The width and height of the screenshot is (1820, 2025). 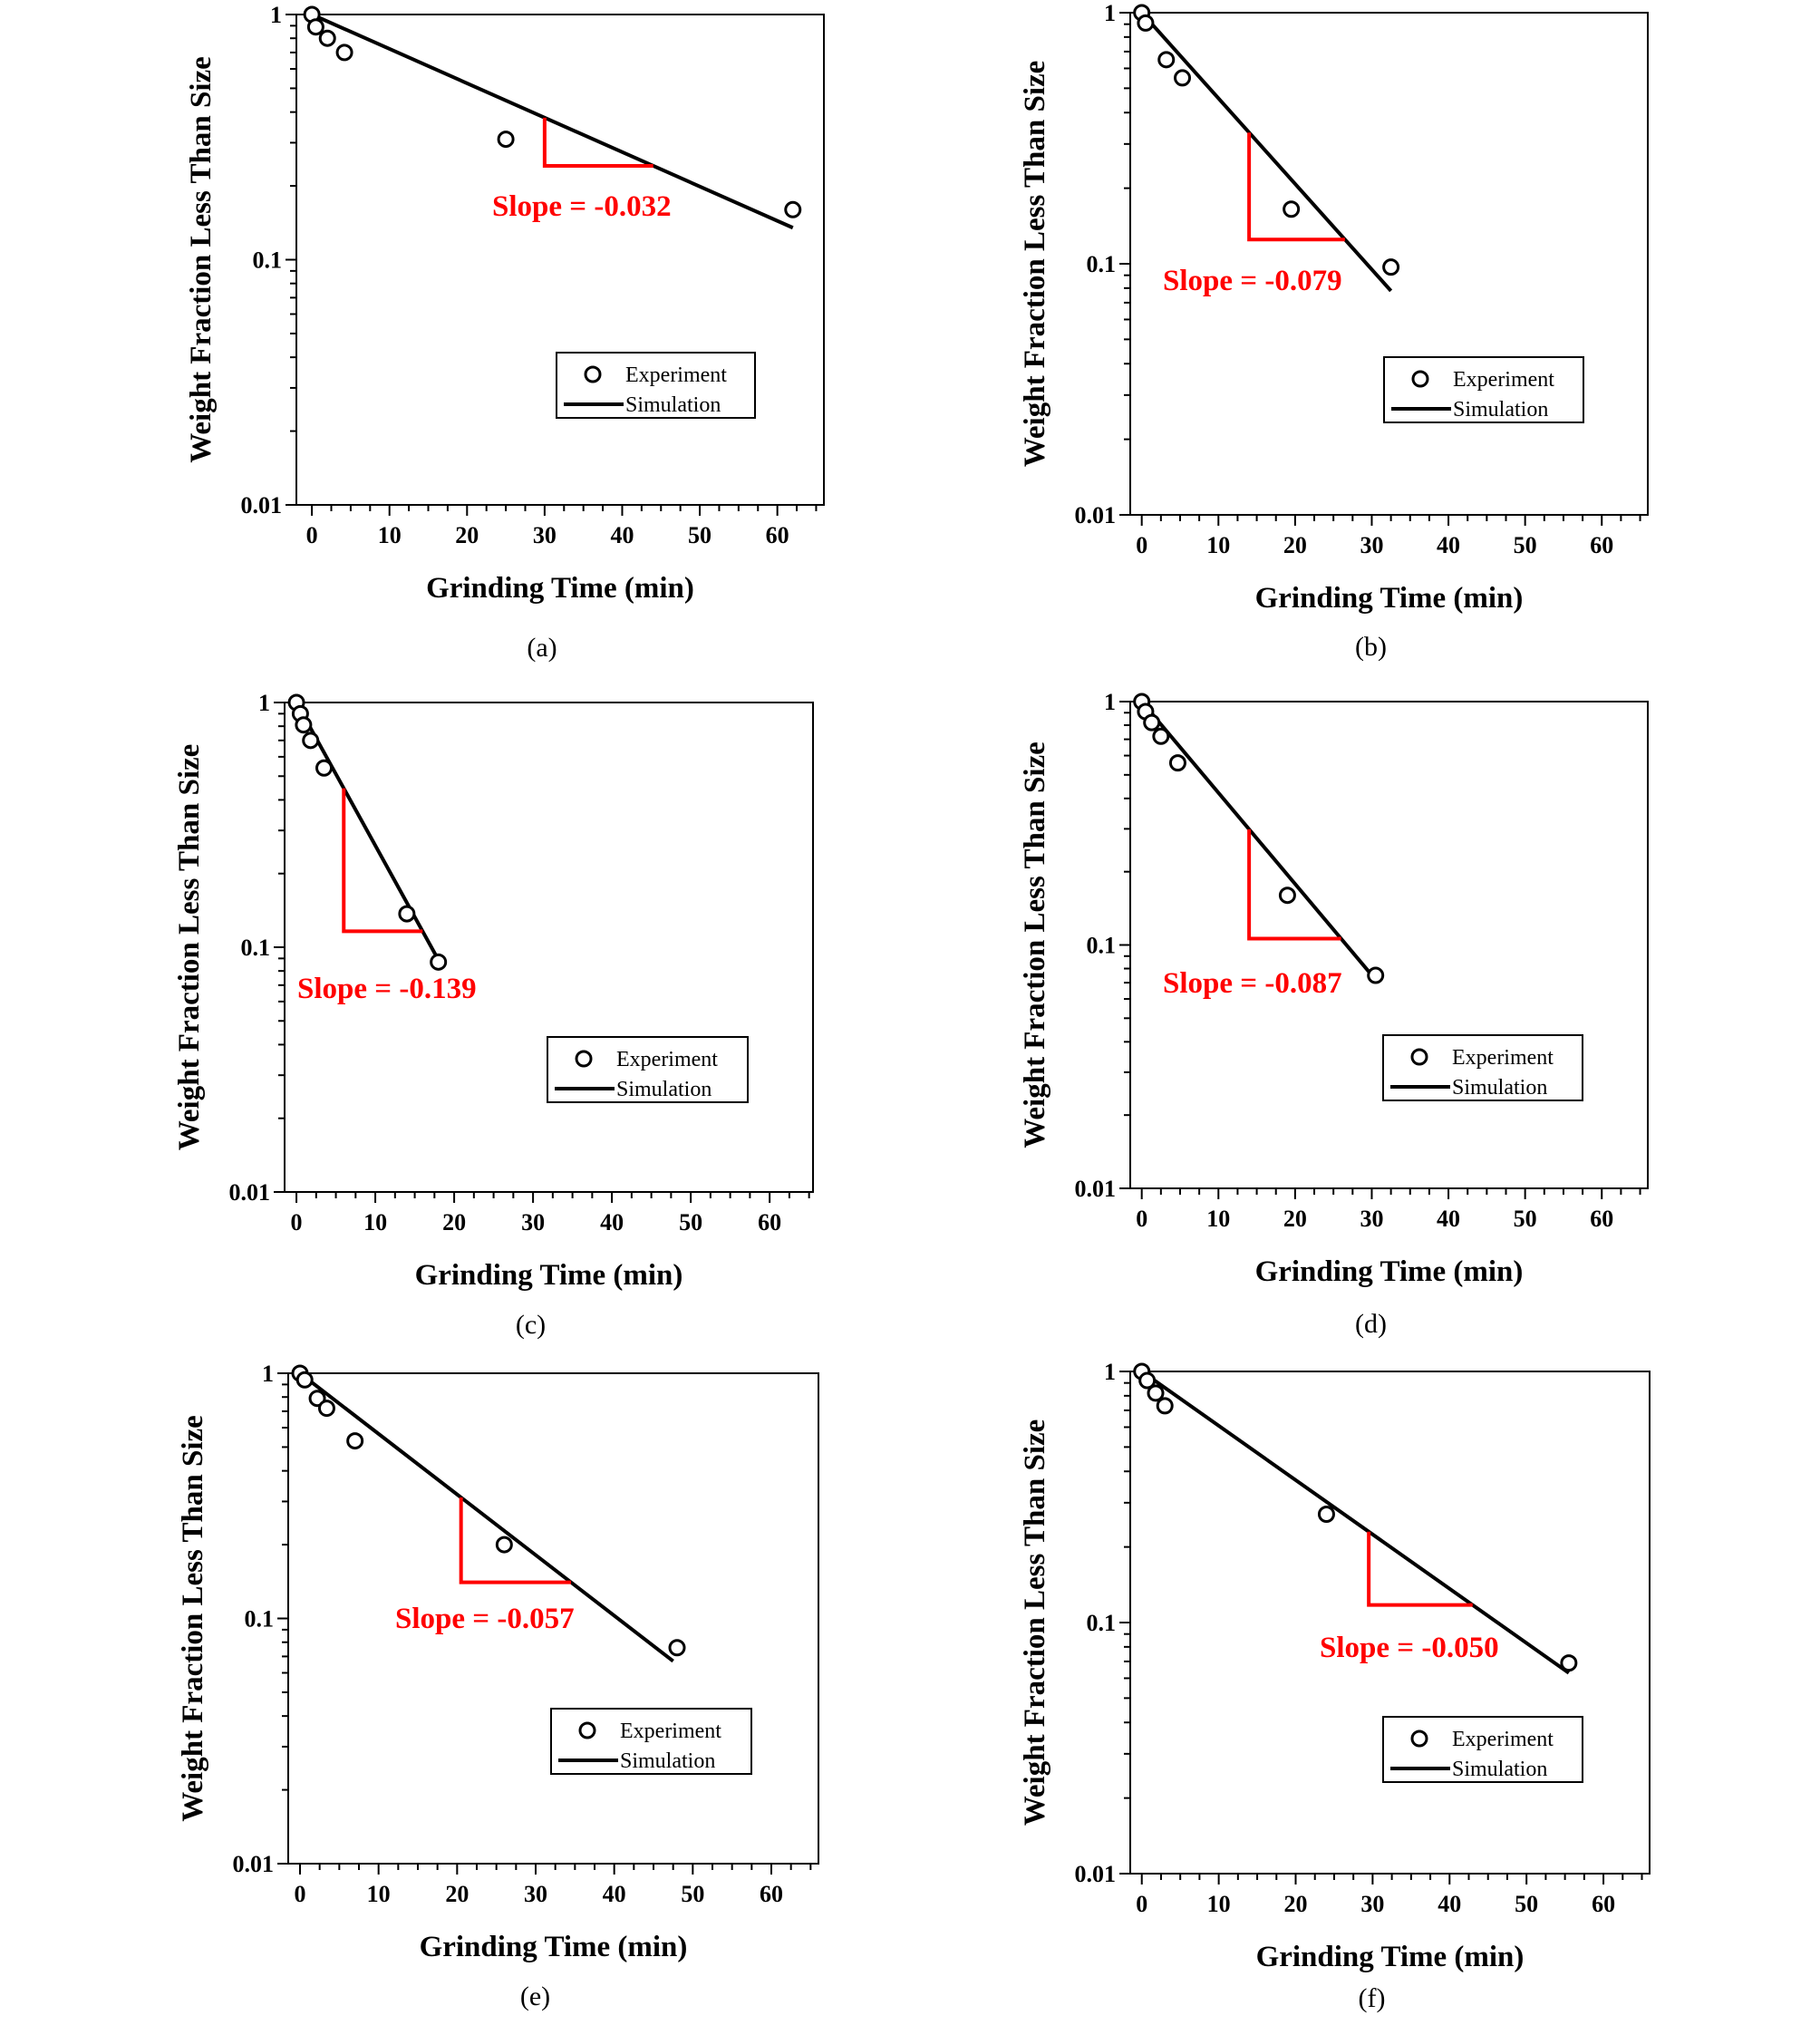 I want to click on slope-label: Slope = -0.087, so click(x=1252, y=983).